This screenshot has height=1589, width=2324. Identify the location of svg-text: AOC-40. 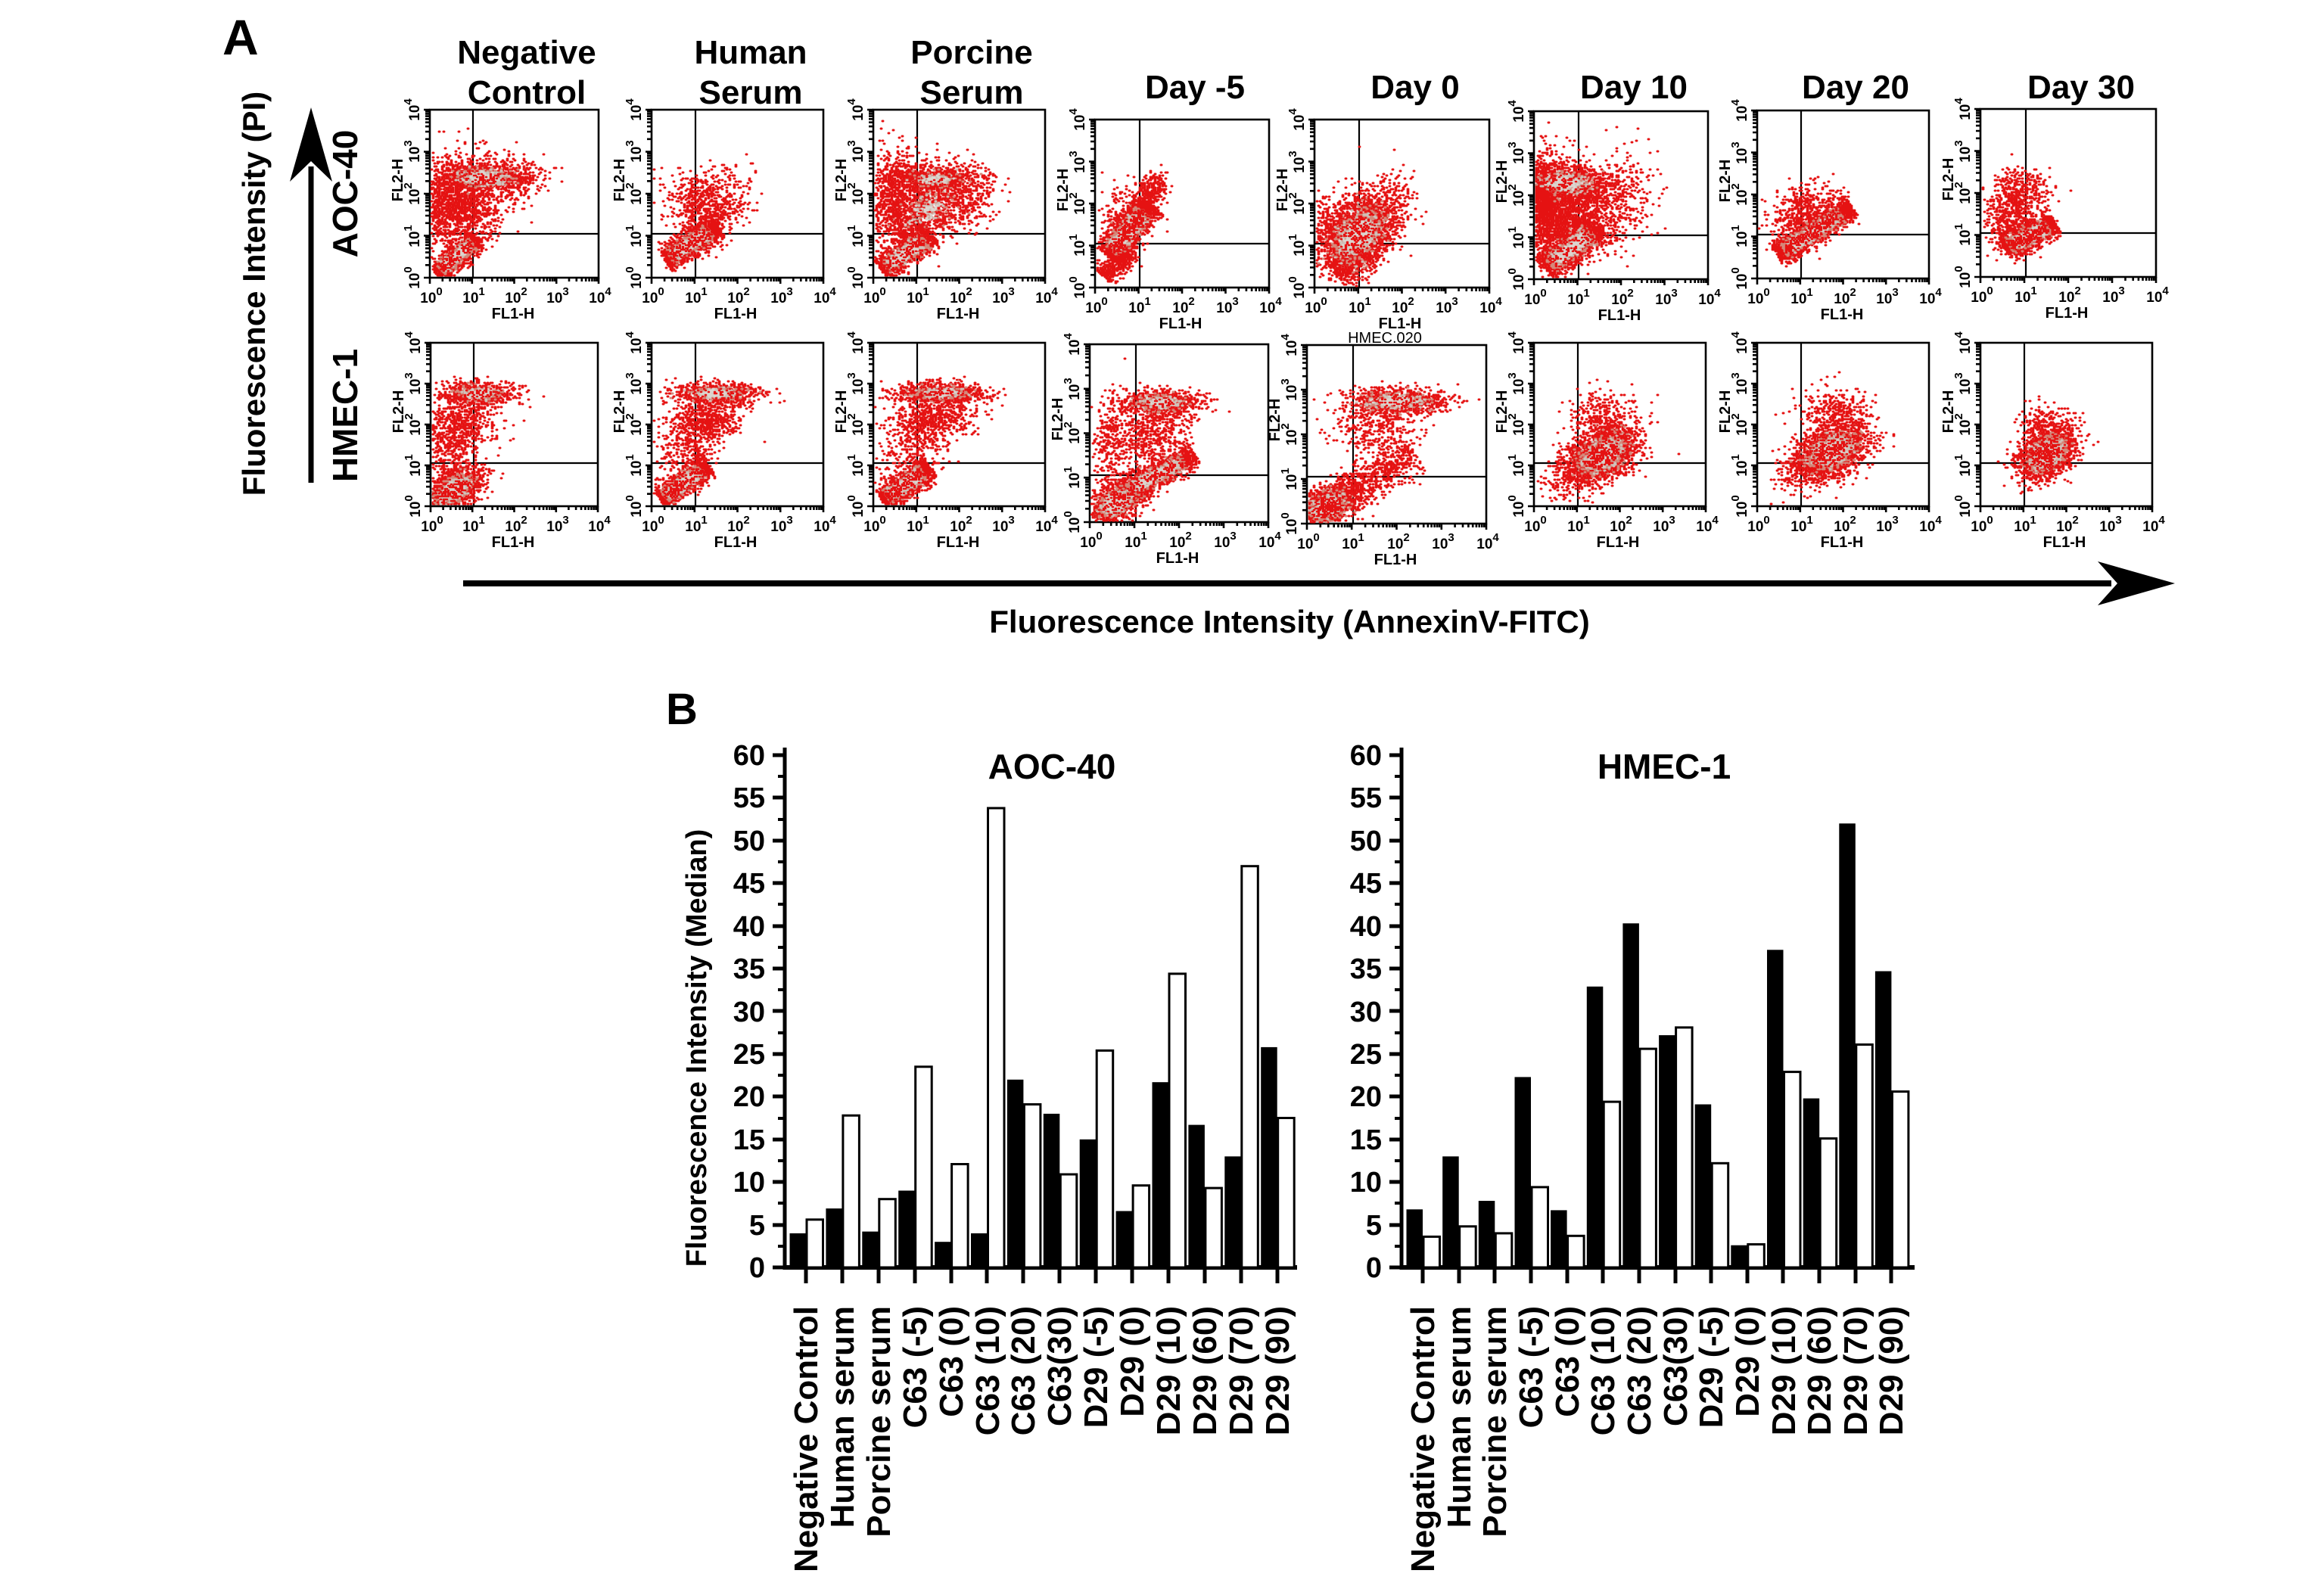
(345, 194).